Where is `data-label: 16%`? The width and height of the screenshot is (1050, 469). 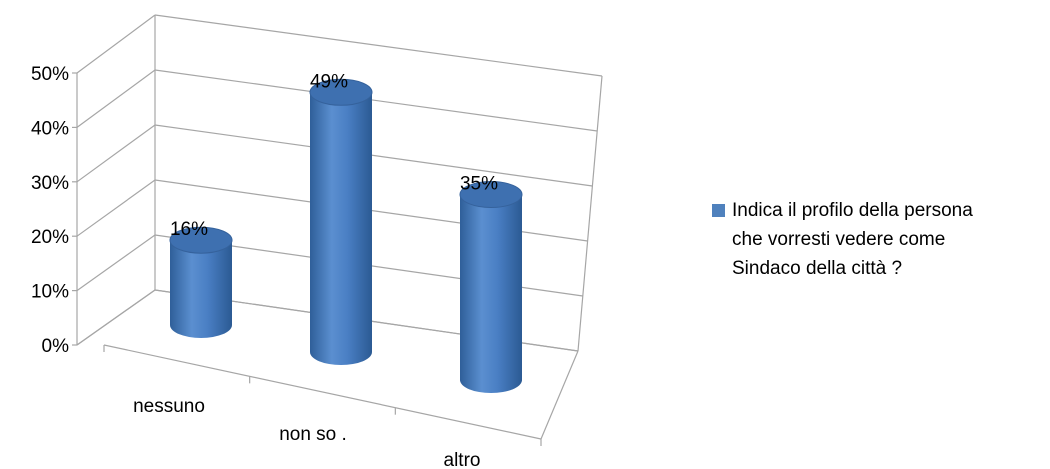 data-label: 16% is located at coordinates (189, 229).